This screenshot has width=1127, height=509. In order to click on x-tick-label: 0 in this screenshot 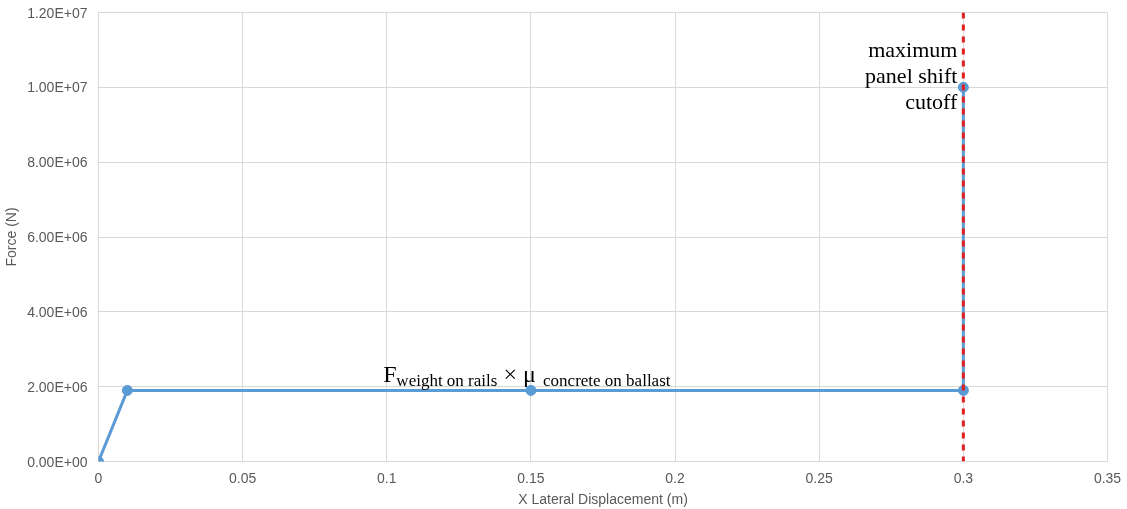, I will do `click(98, 477)`.